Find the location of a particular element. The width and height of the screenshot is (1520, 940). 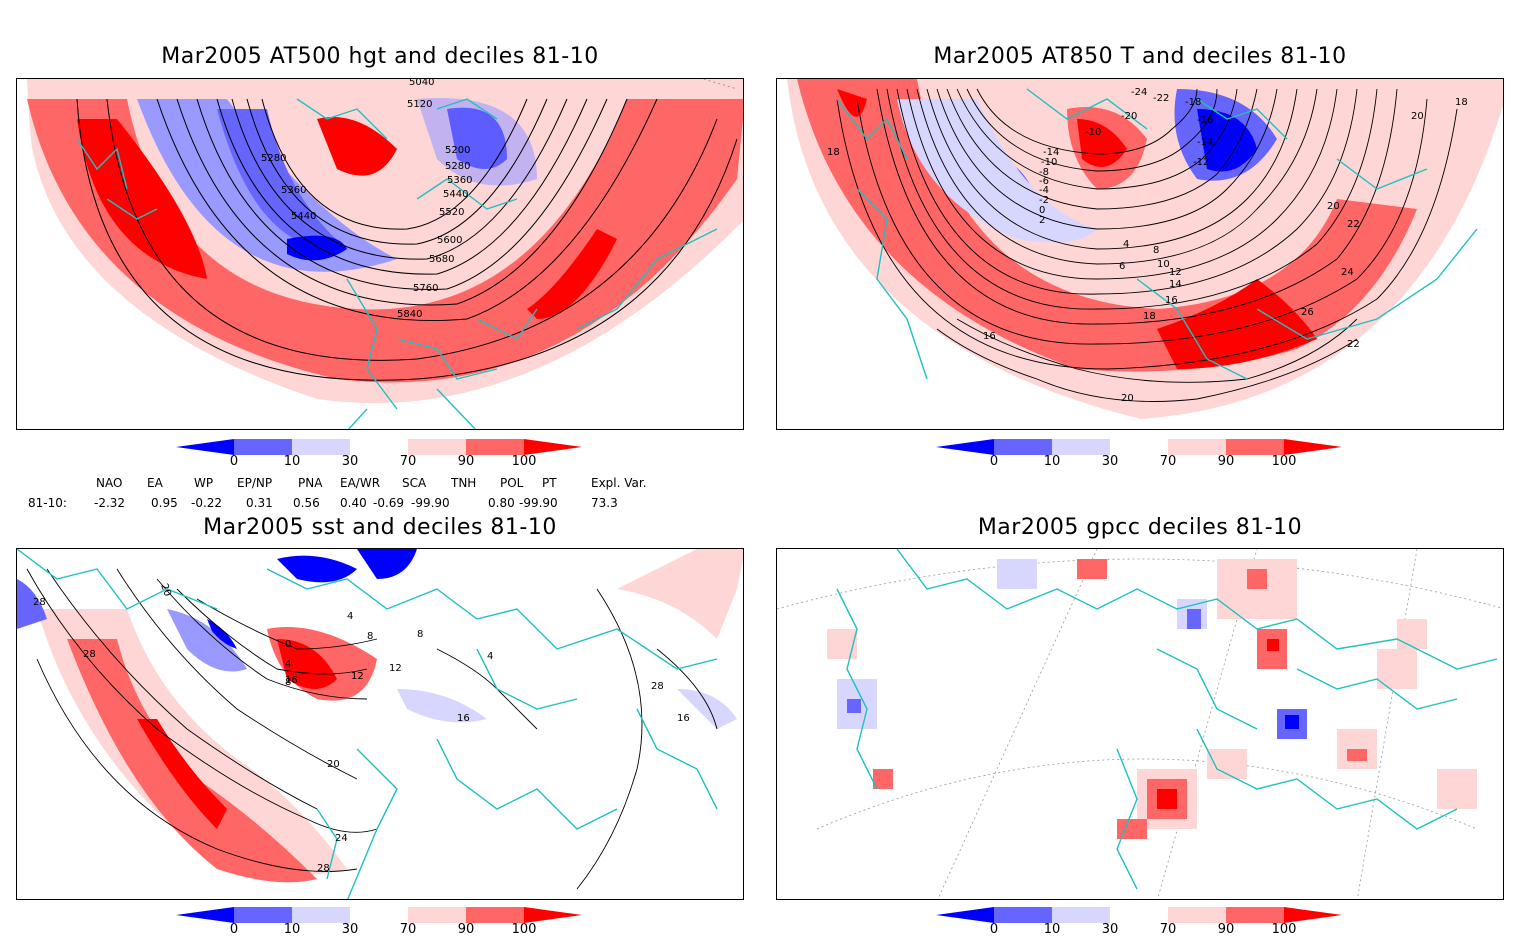

index-value: -0.69 is located at coordinates (389, 503).